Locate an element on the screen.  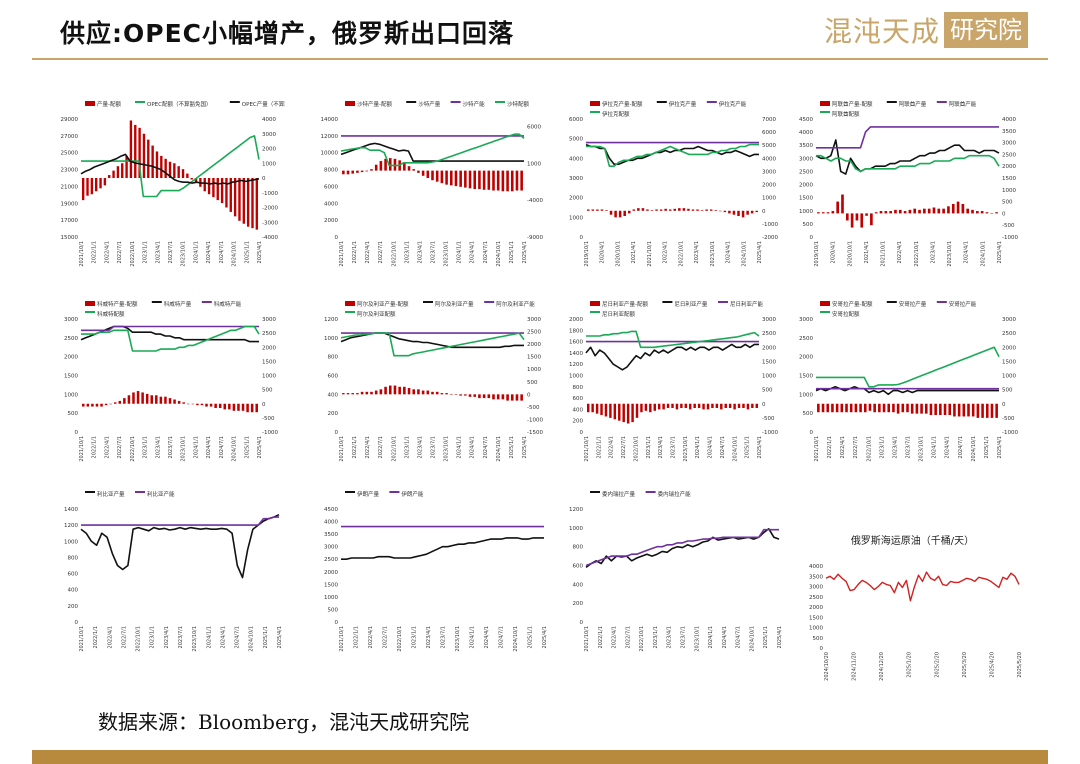
x-tick-label: 2024/10/1 is located at coordinates (735, 449).